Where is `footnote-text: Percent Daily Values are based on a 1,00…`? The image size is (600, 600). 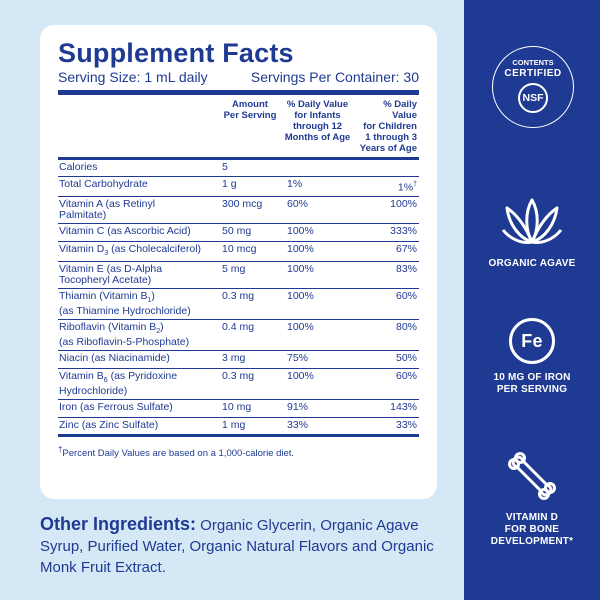
footnote-text: Percent Daily Values are based on a 1,00… is located at coordinates (178, 454).